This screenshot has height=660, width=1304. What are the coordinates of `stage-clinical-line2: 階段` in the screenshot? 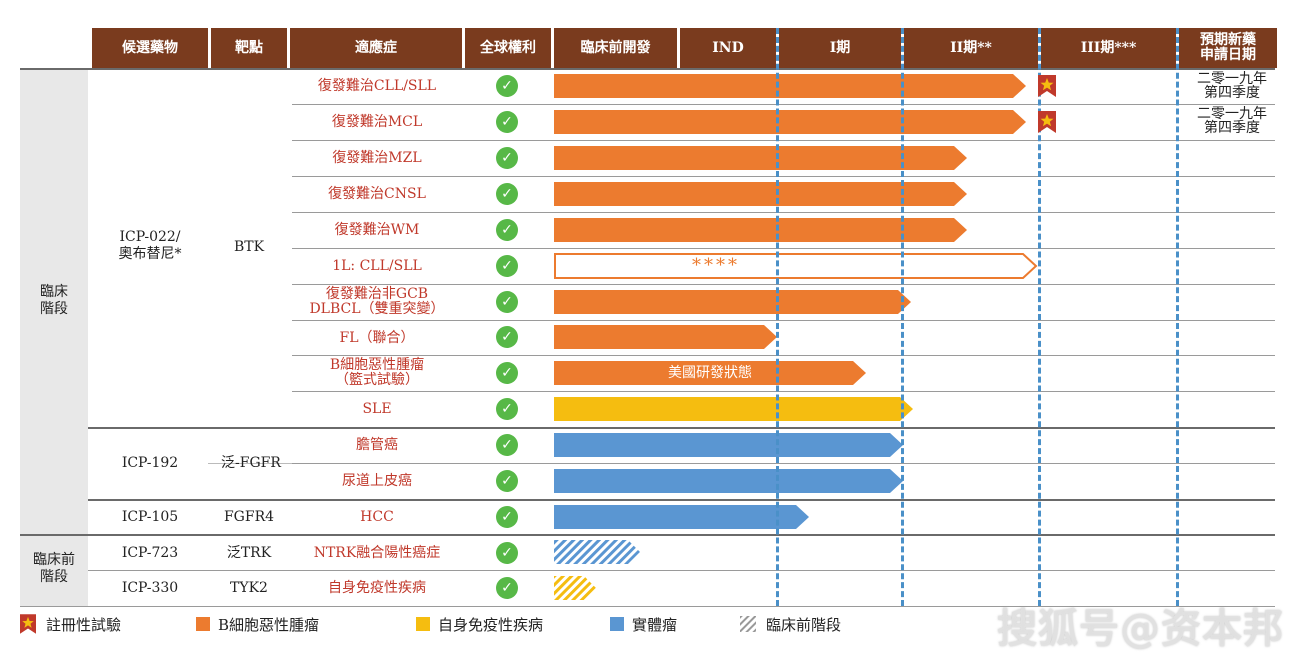 It's located at (54, 309).